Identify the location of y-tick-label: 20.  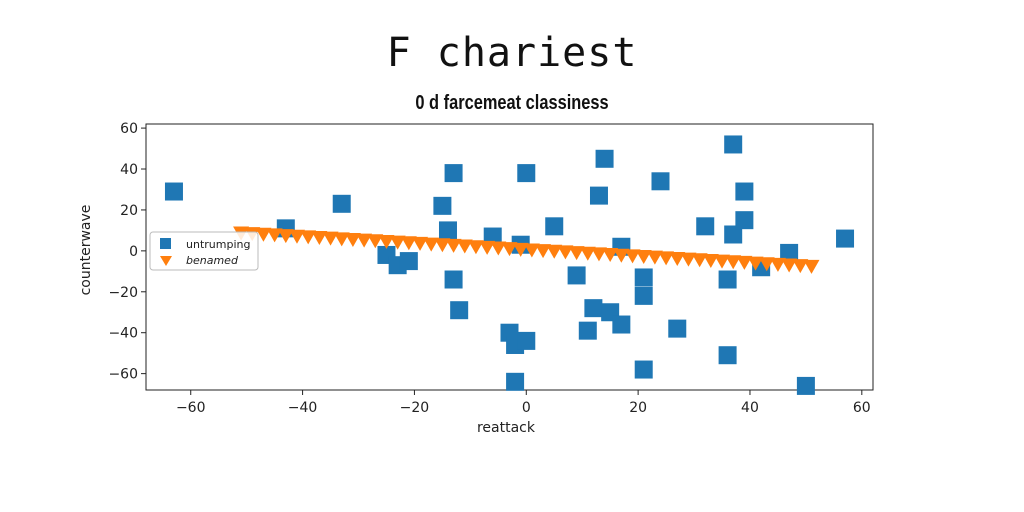
(129, 211).